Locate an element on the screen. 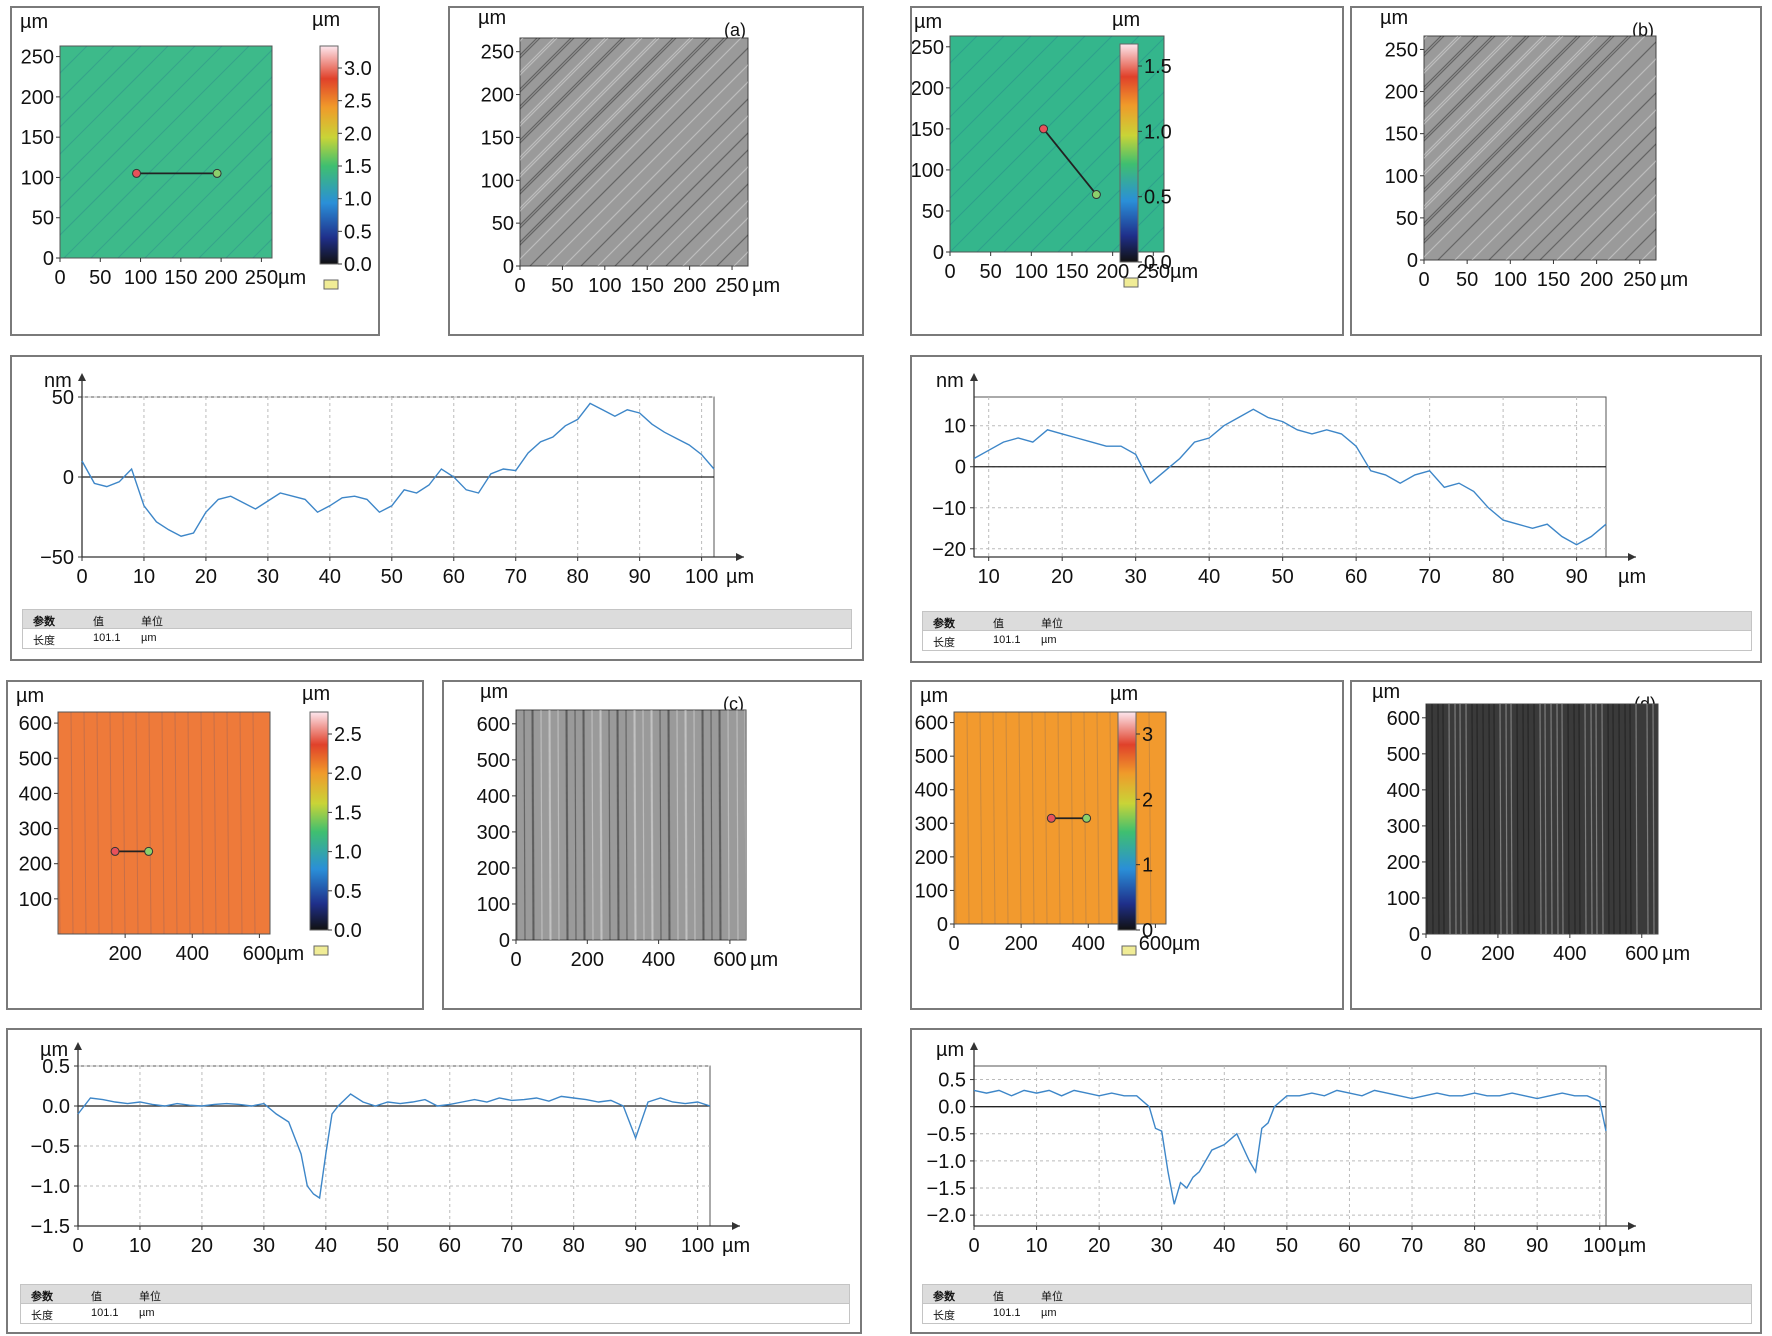 This screenshot has width=1772, height=1336. y-tick-label: 10 is located at coordinates (955, 427).